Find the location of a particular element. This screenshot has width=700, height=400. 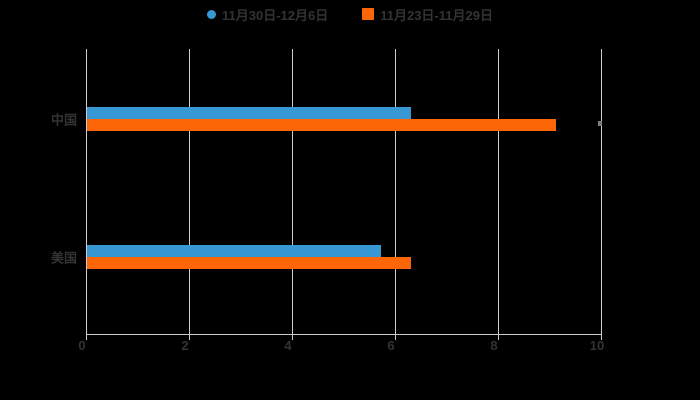

legend-marker-square-icon is located at coordinates (368, 14).